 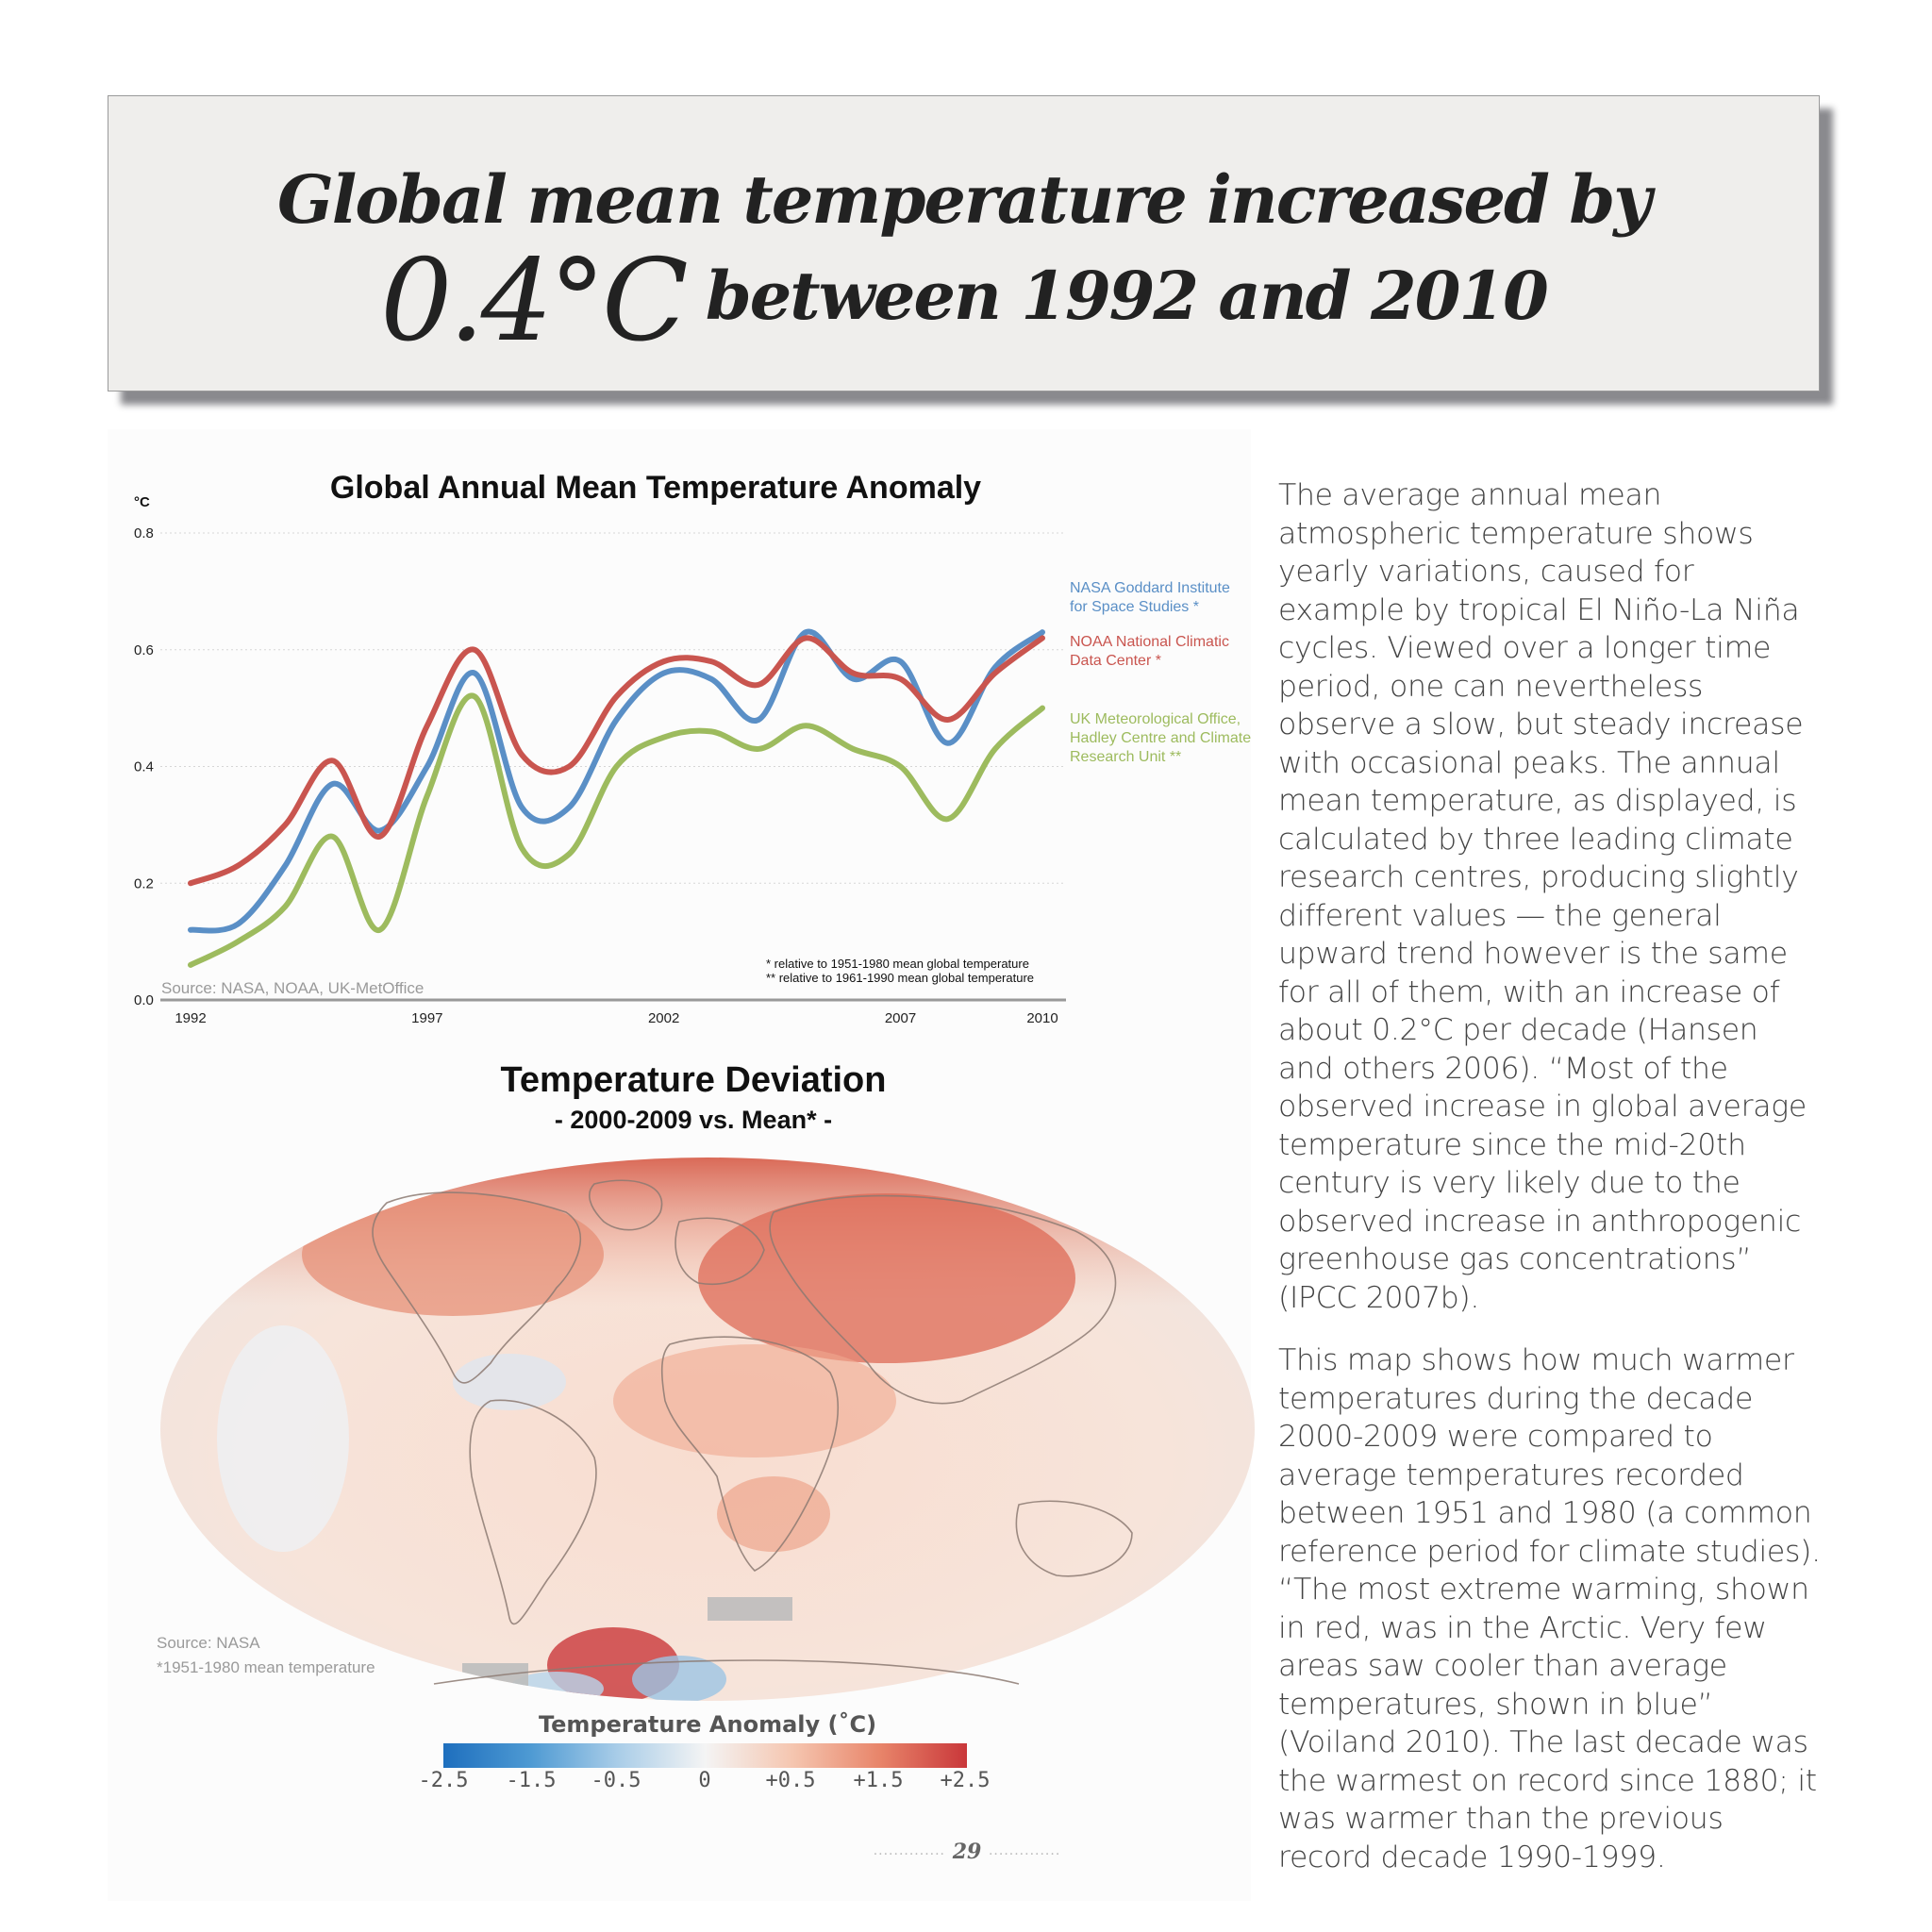 What do you see at coordinates (1135, 607) in the screenshot?
I see `legend-nasa-line-2: for Space Studies *` at bounding box center [1135, 607].